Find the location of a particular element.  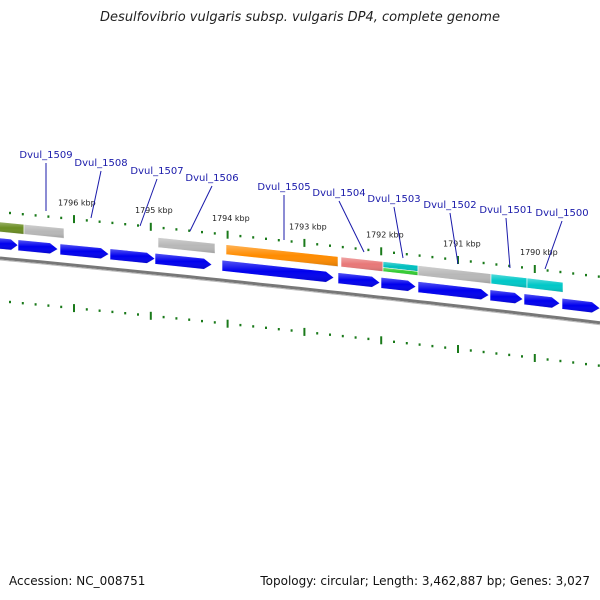

gene-label: Dvul_1504 is located at coordinates (338, 193).